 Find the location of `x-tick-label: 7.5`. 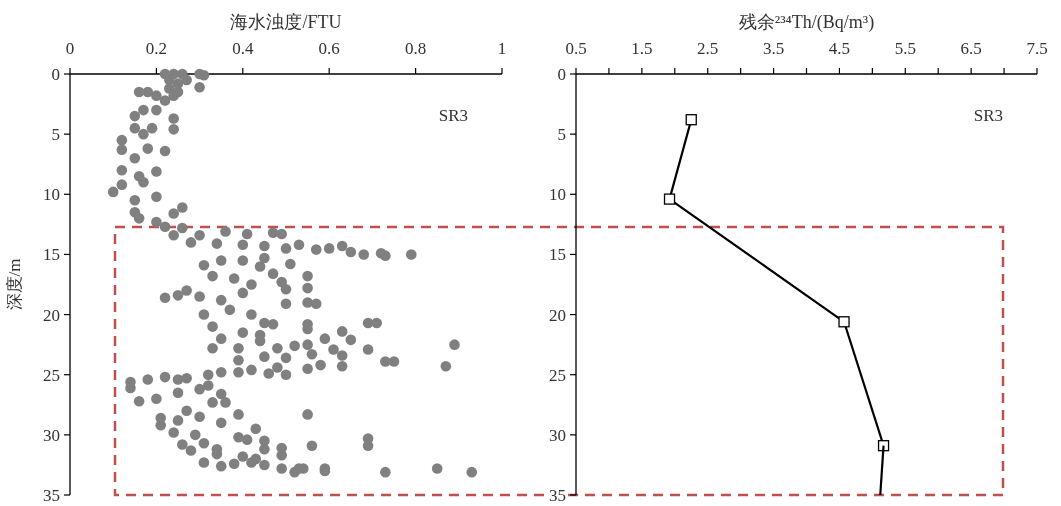

x-tick-label: 7.5 is located at coordinates (1037, 48).